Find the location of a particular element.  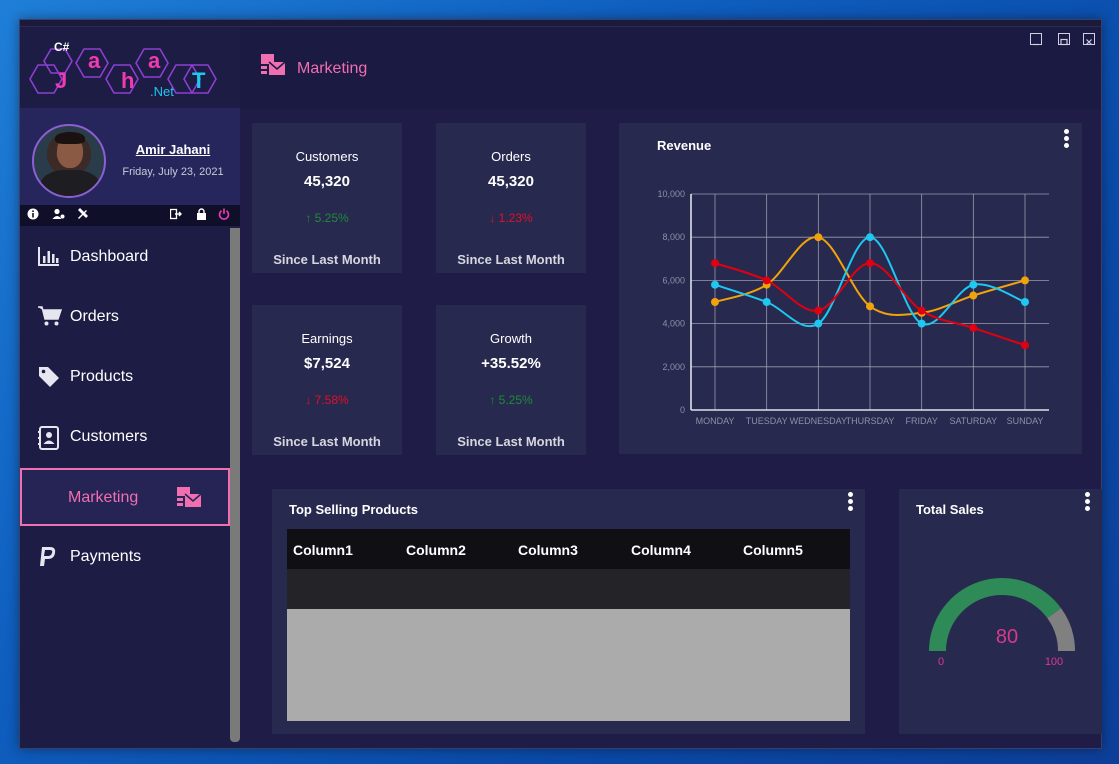

logo: C# J a h a T .Net is located at coordinates (130, 67).